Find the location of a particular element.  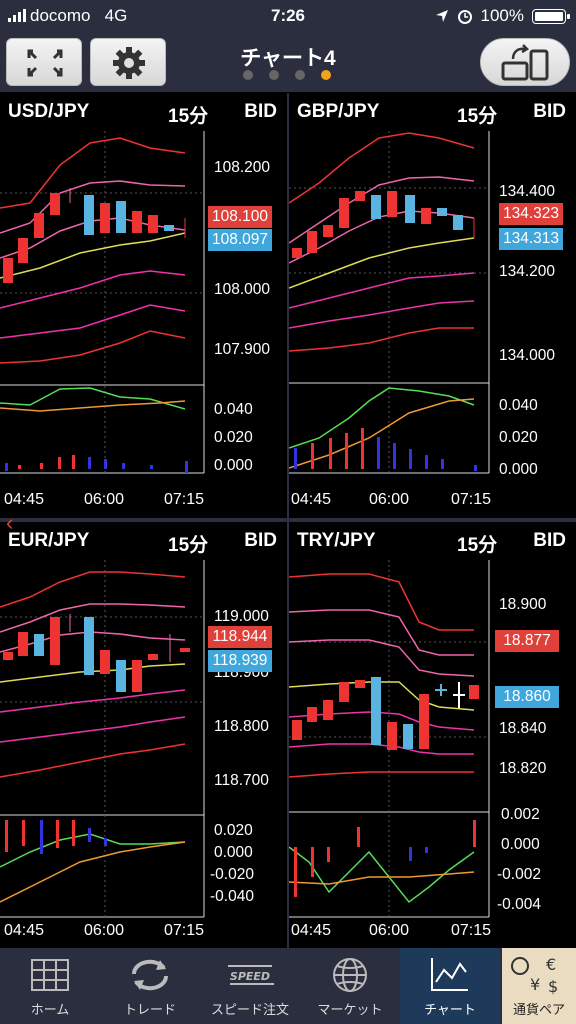

rotate-icon is located at coordinates (525, 62).